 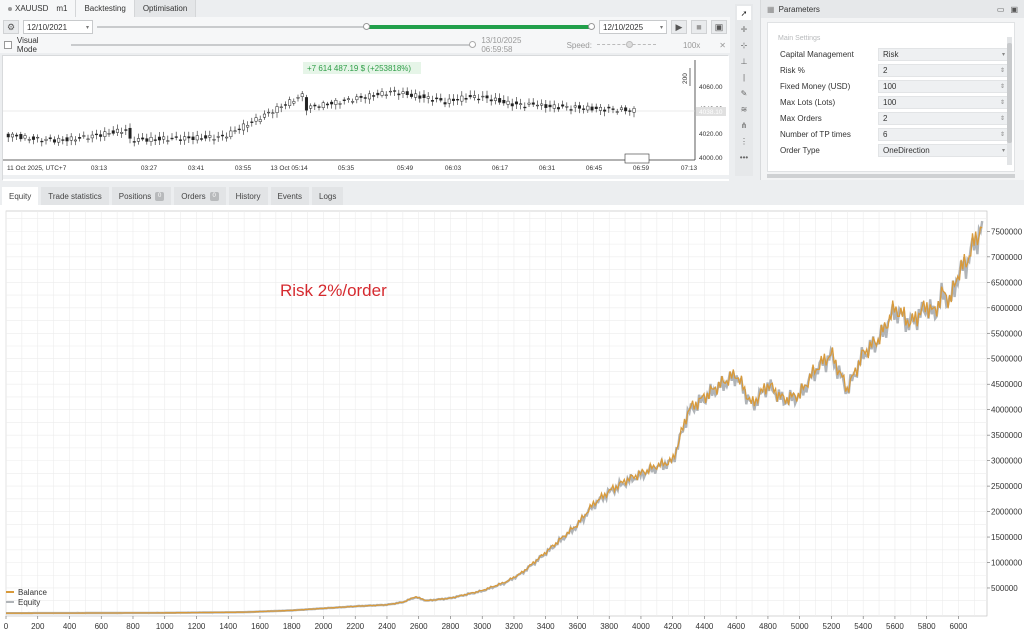 What do you see at coordinates (679, 27) in the screenshot?
I see `play-icon: ▶` at bounding box center [679, 27].